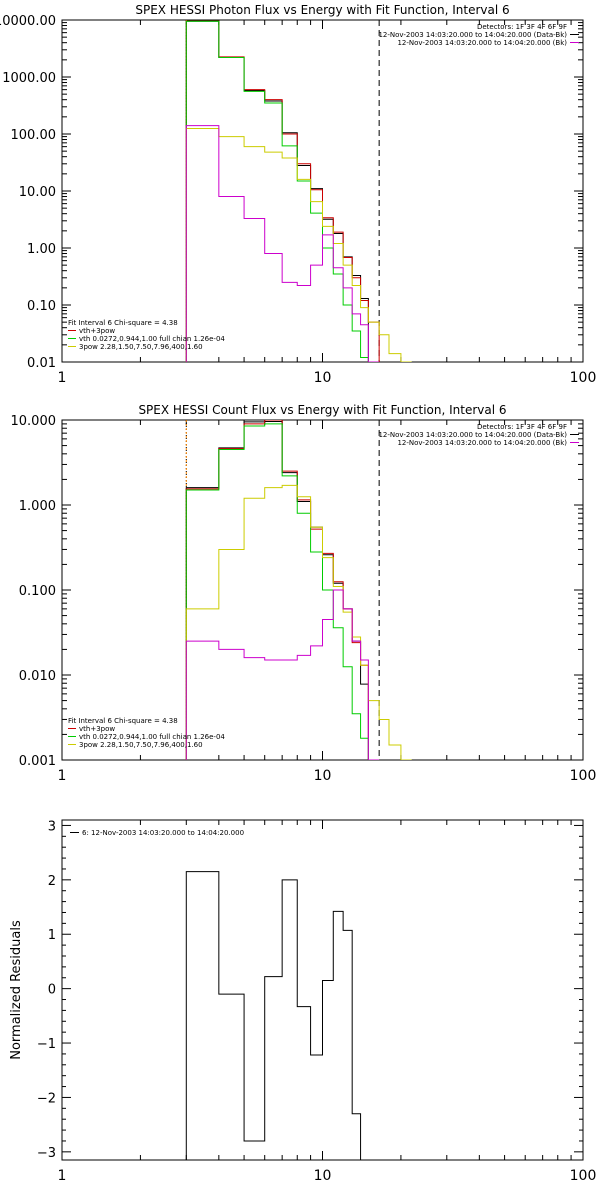 The height and width of the screenshot is (1200, 600). I want to click on y-tick-label: 100.00, so click(34, 135).